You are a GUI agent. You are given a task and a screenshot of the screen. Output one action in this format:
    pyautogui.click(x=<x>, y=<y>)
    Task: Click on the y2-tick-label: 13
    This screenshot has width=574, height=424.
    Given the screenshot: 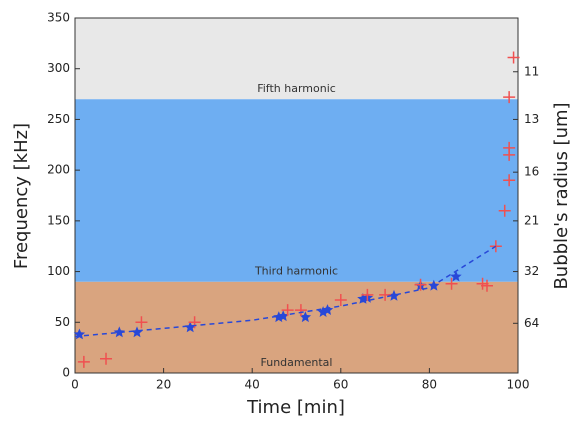 What is the action you would take?
    pyautogui.click(x=531, y=119)
    